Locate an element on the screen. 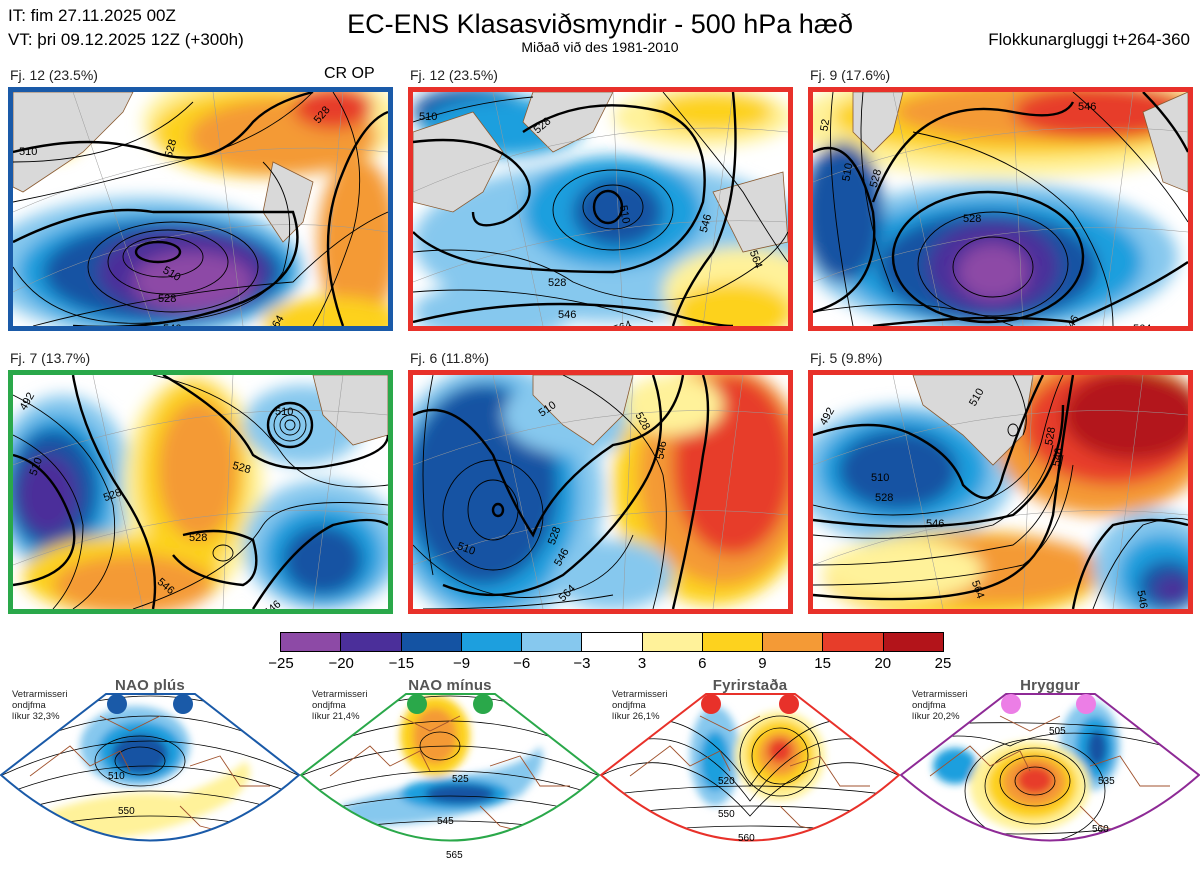  cluster-map-5-graphic: 510 528 546 528 510 546 564 is located at coordinates (600, 492).